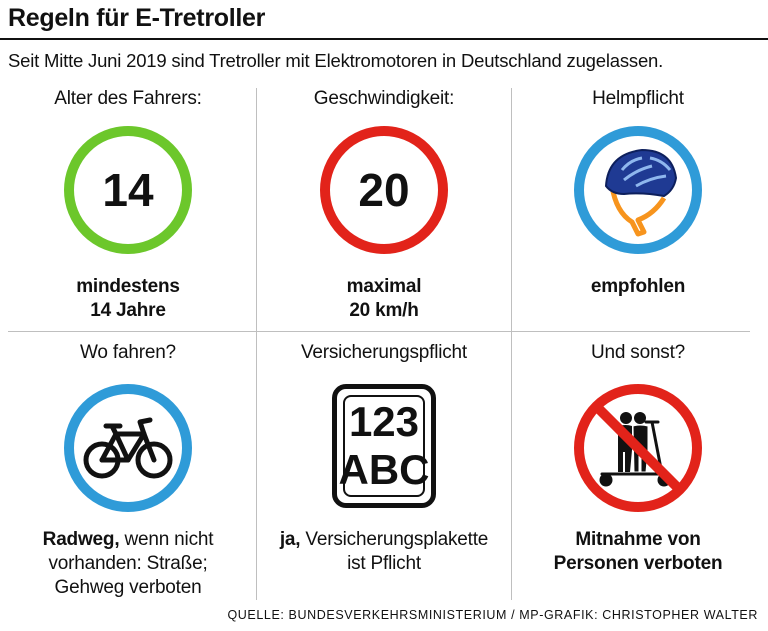 This screenshot has width=768, height=631. Describe the element at coordinates (638, 563) in the screenshot. I see `caption-line-2: Personen verboten` at that location.